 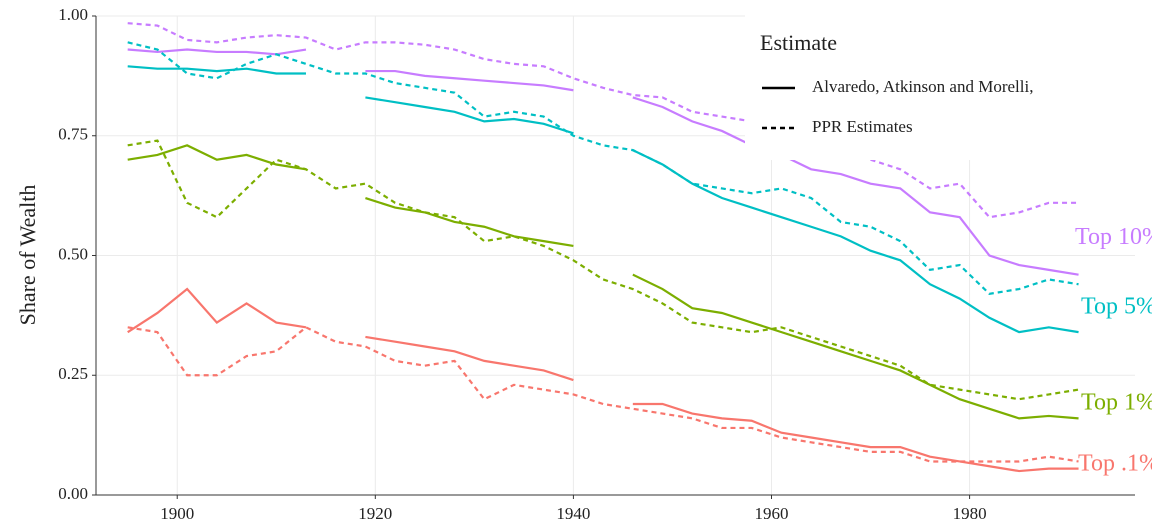 What do you see at coordinates (375, 513) in the screenshot?
I see `x-tick-label: 1920` at bounding box center [375, 513].